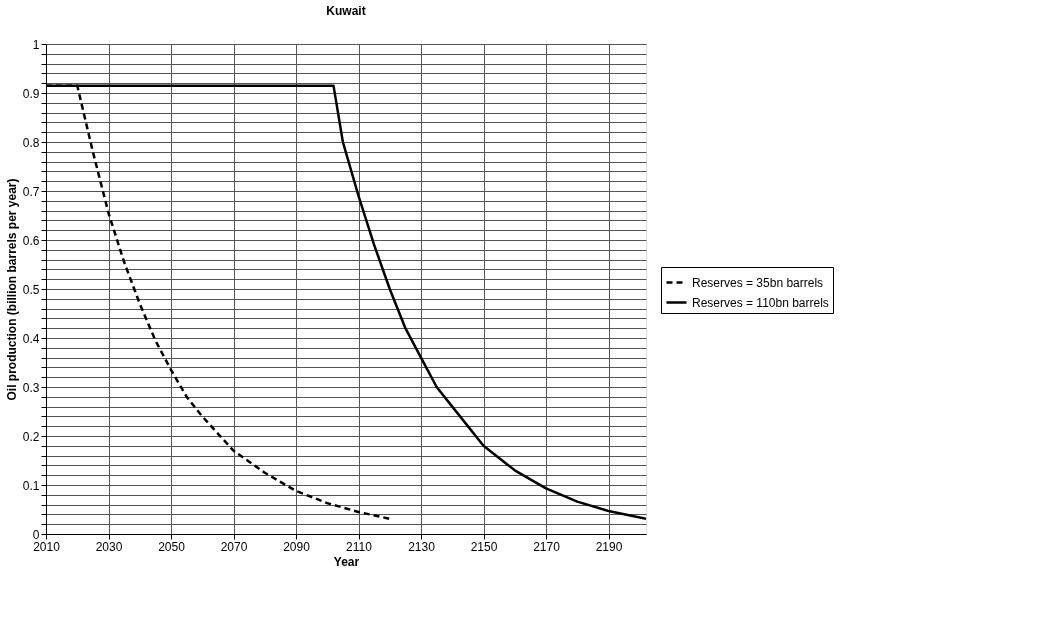 The image size is (1058, 626). I want to click on x-tick-label: 2150, so click(484, 546).